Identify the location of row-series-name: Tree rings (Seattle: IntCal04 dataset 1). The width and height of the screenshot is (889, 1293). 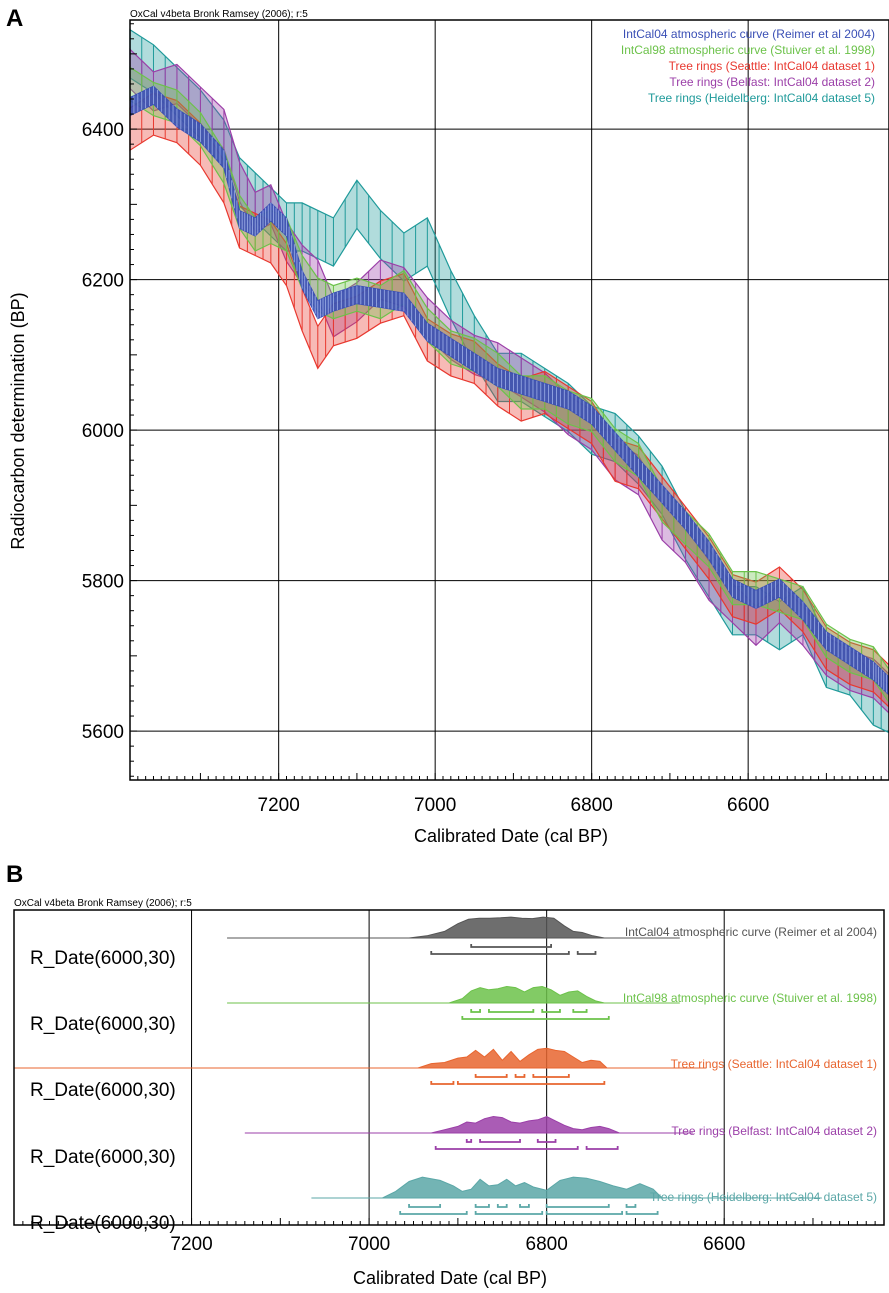
(774, 1064).